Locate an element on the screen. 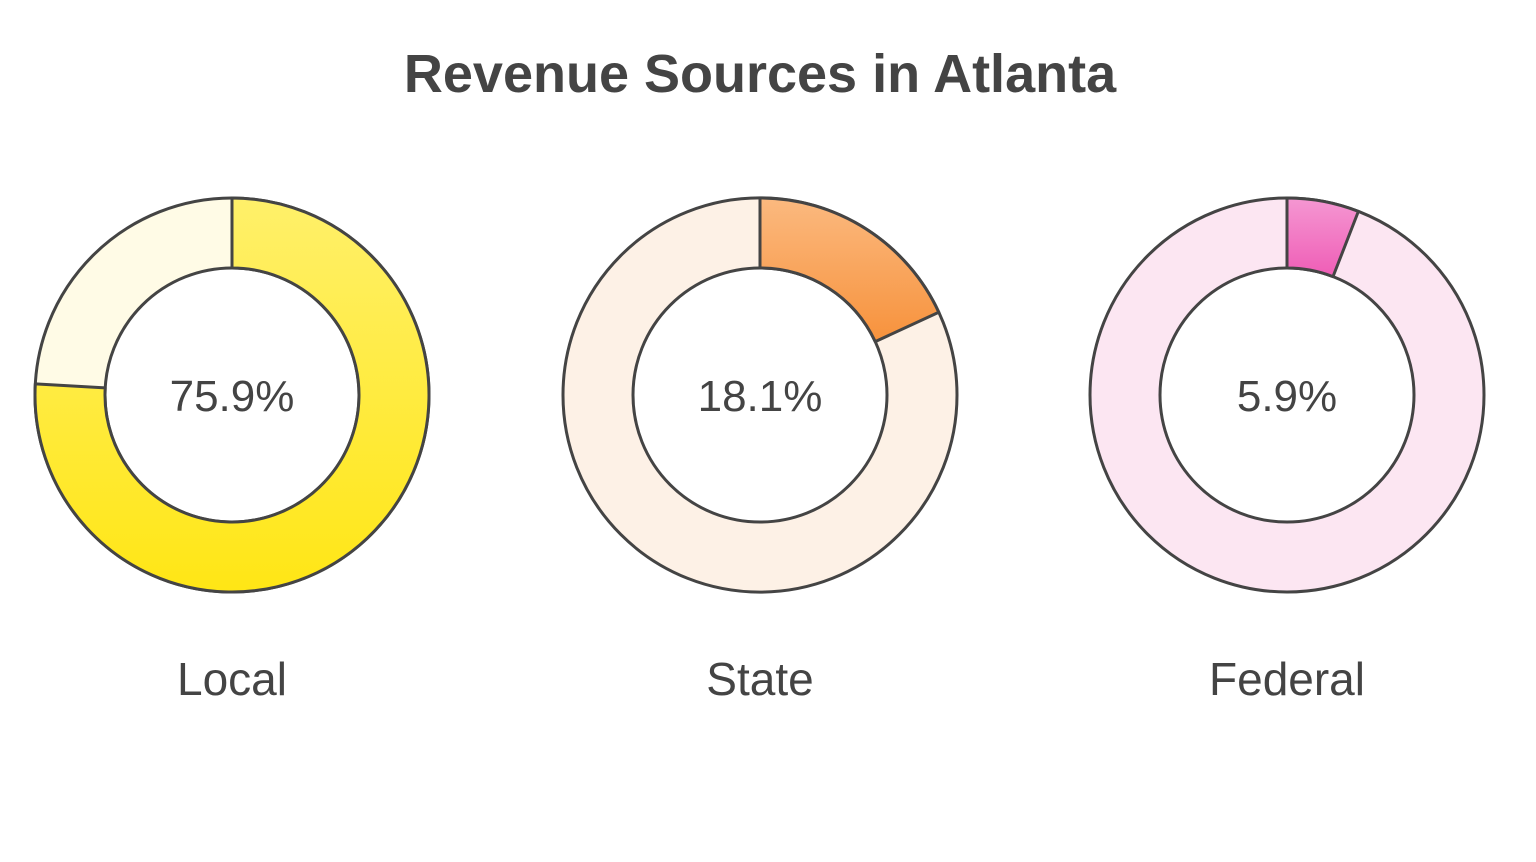  value-label: 18.1% is located at coordinates (760, 396).